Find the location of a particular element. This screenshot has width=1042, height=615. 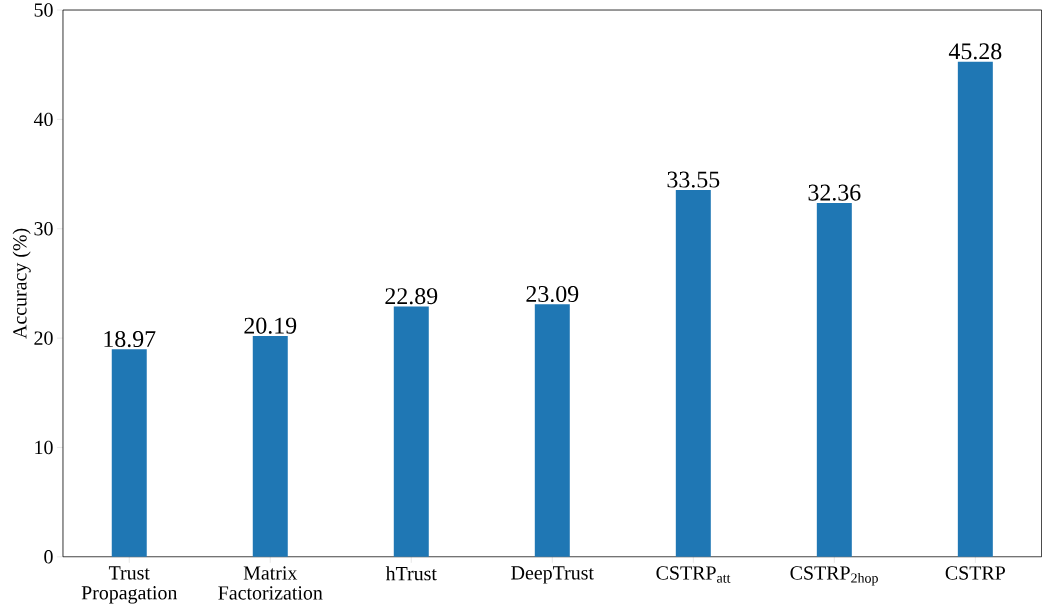

y-tick-label: 30 is located at coordinates (43, 229).